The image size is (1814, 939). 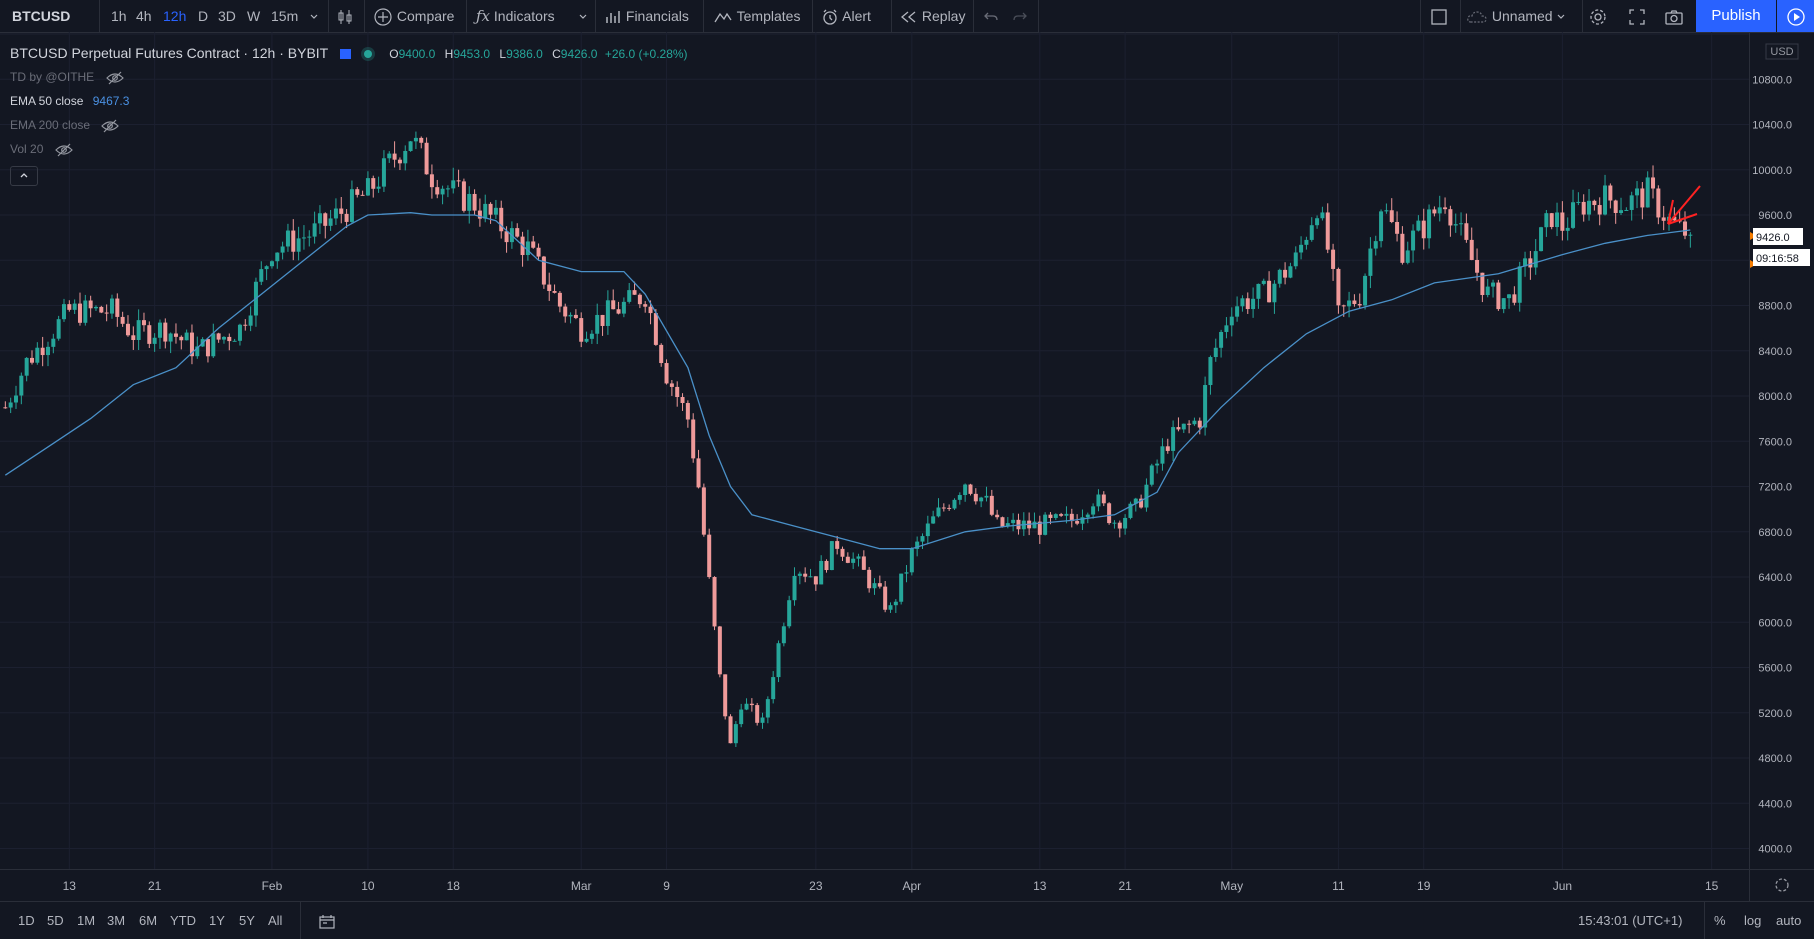 What do you see at coordinates (1789, 920) in the screenshot?
I see `auto-toggle: auto` at bounding box center [1789, 920].